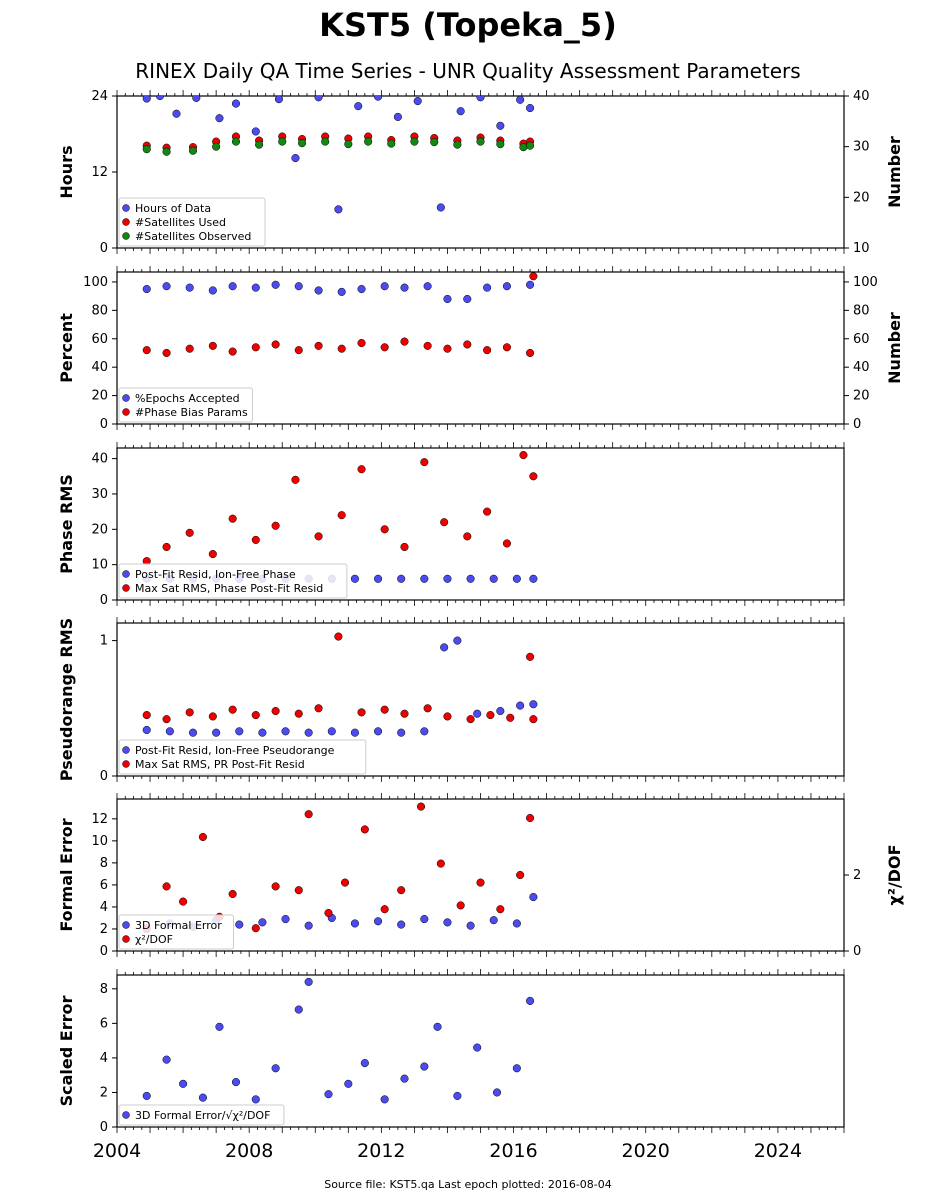 This screenshot has width=937, height=1200. What do you see at coordinates (220, 764) in the screenshot?
I see `legend-label: Max Sat RMS, PR Post-Fit Resid` at bounding box center [220, 764].